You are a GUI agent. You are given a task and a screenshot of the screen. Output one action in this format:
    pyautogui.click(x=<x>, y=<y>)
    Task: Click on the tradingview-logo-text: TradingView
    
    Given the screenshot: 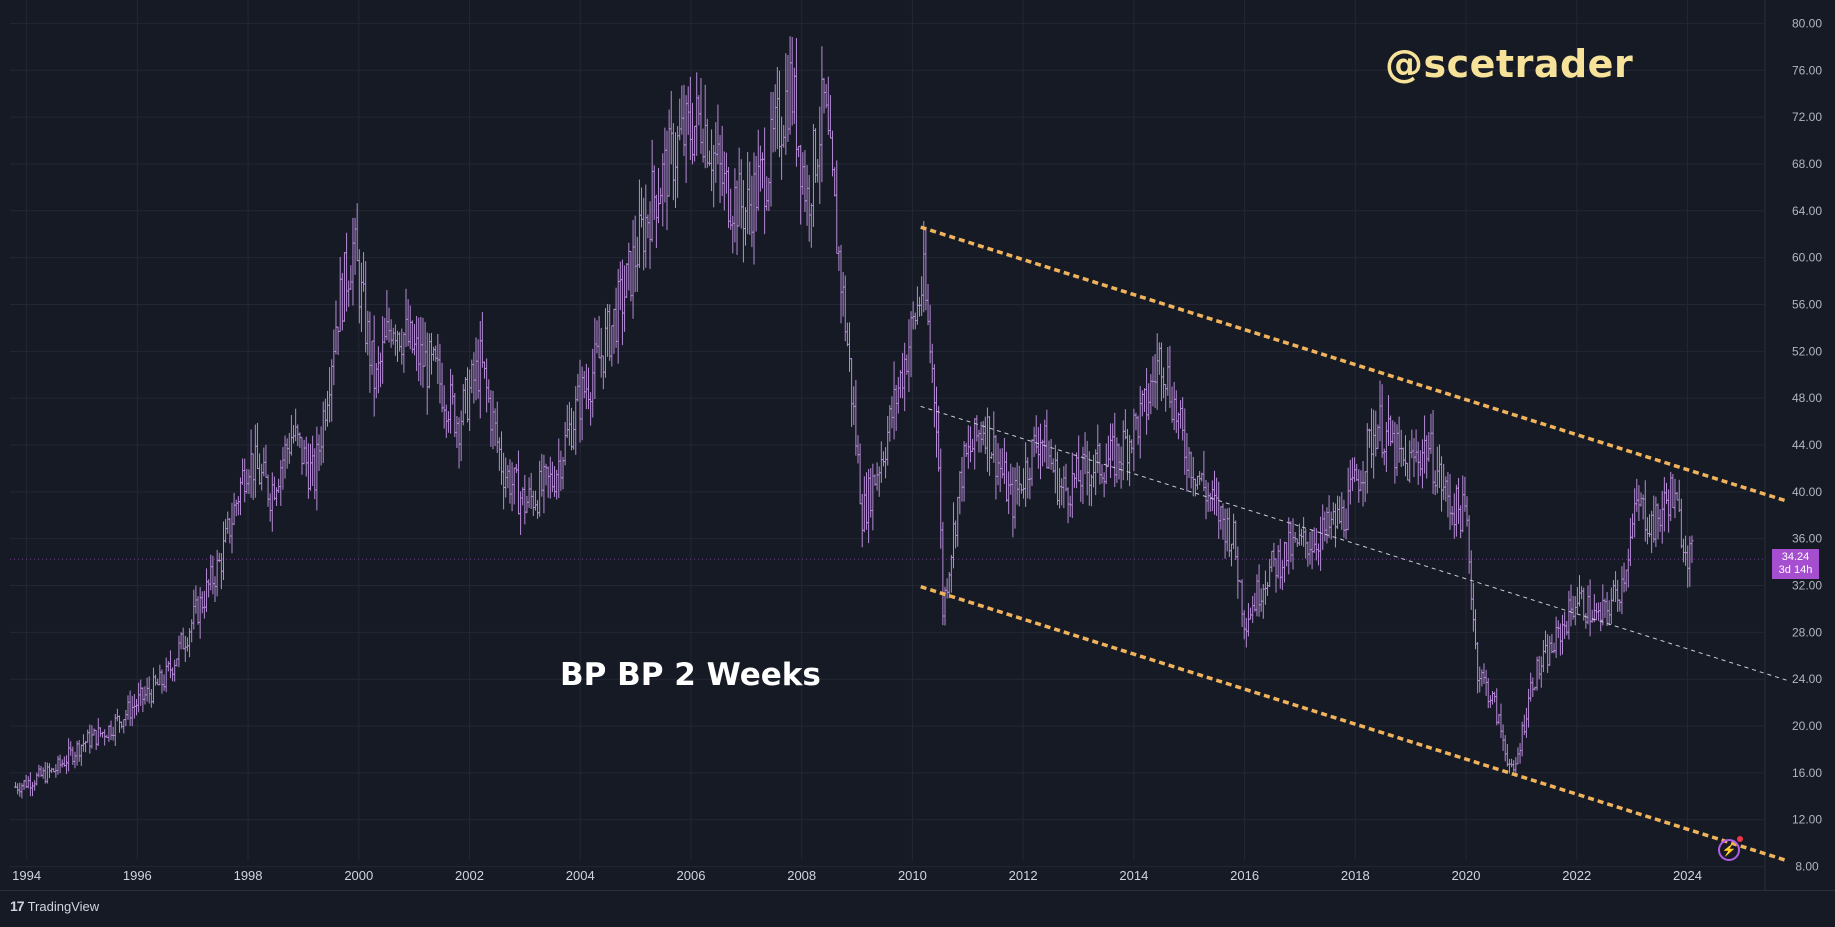 What is the action you would take?
    pyautogui.click(x=63, y=906)
    